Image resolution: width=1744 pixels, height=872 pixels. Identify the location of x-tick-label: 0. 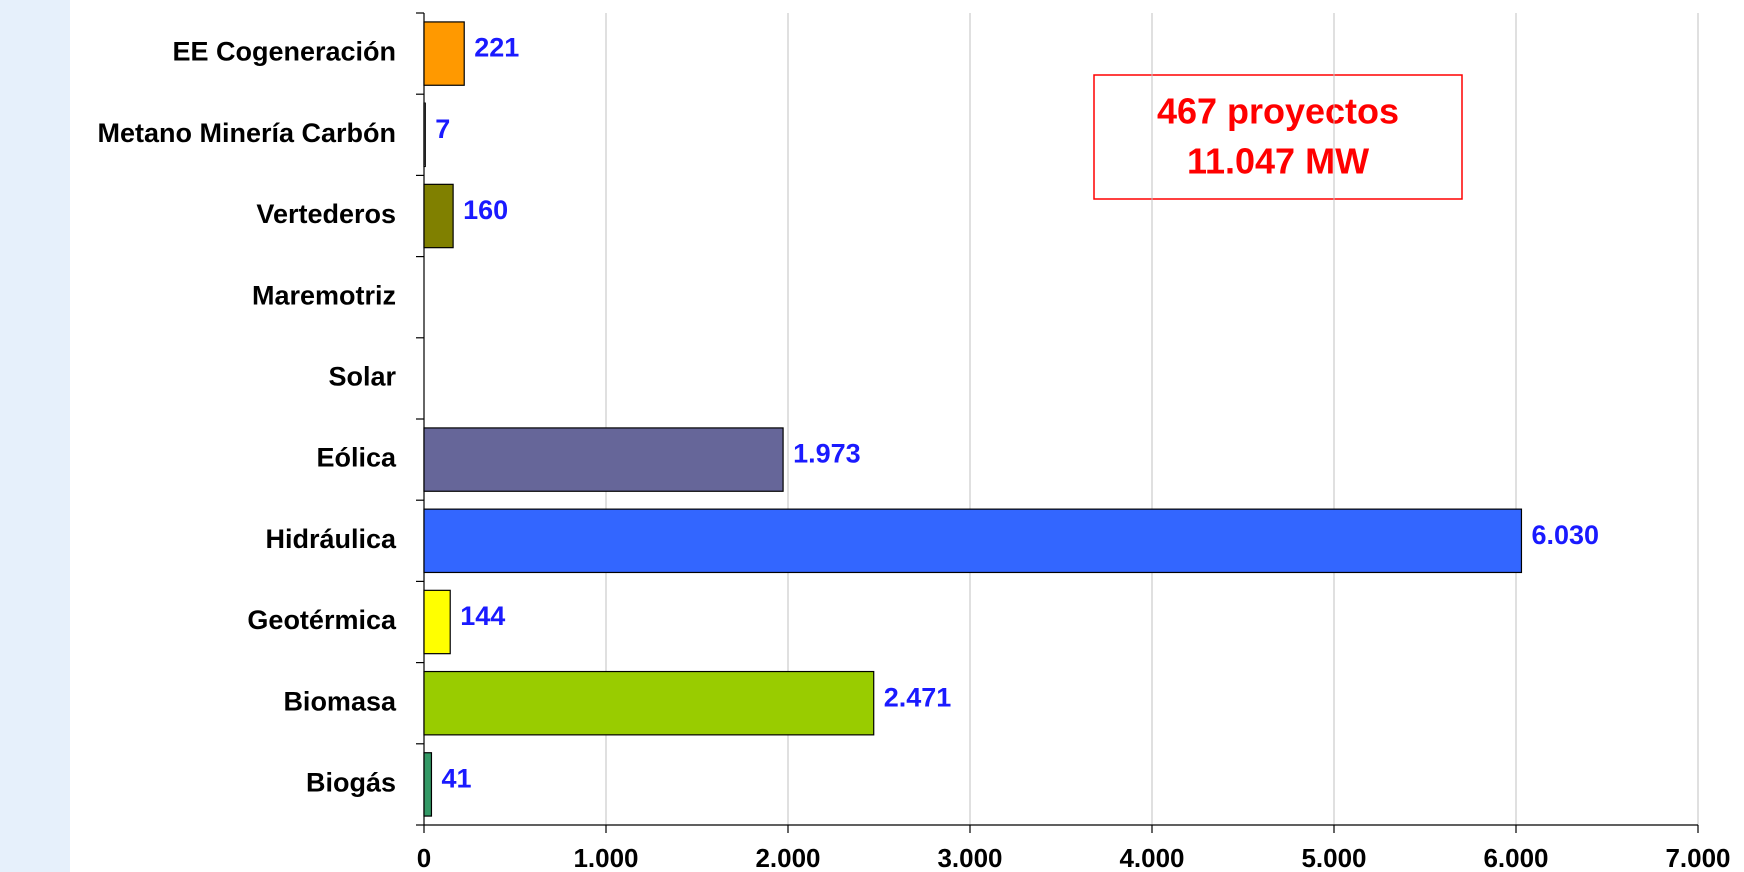
(424, 857).